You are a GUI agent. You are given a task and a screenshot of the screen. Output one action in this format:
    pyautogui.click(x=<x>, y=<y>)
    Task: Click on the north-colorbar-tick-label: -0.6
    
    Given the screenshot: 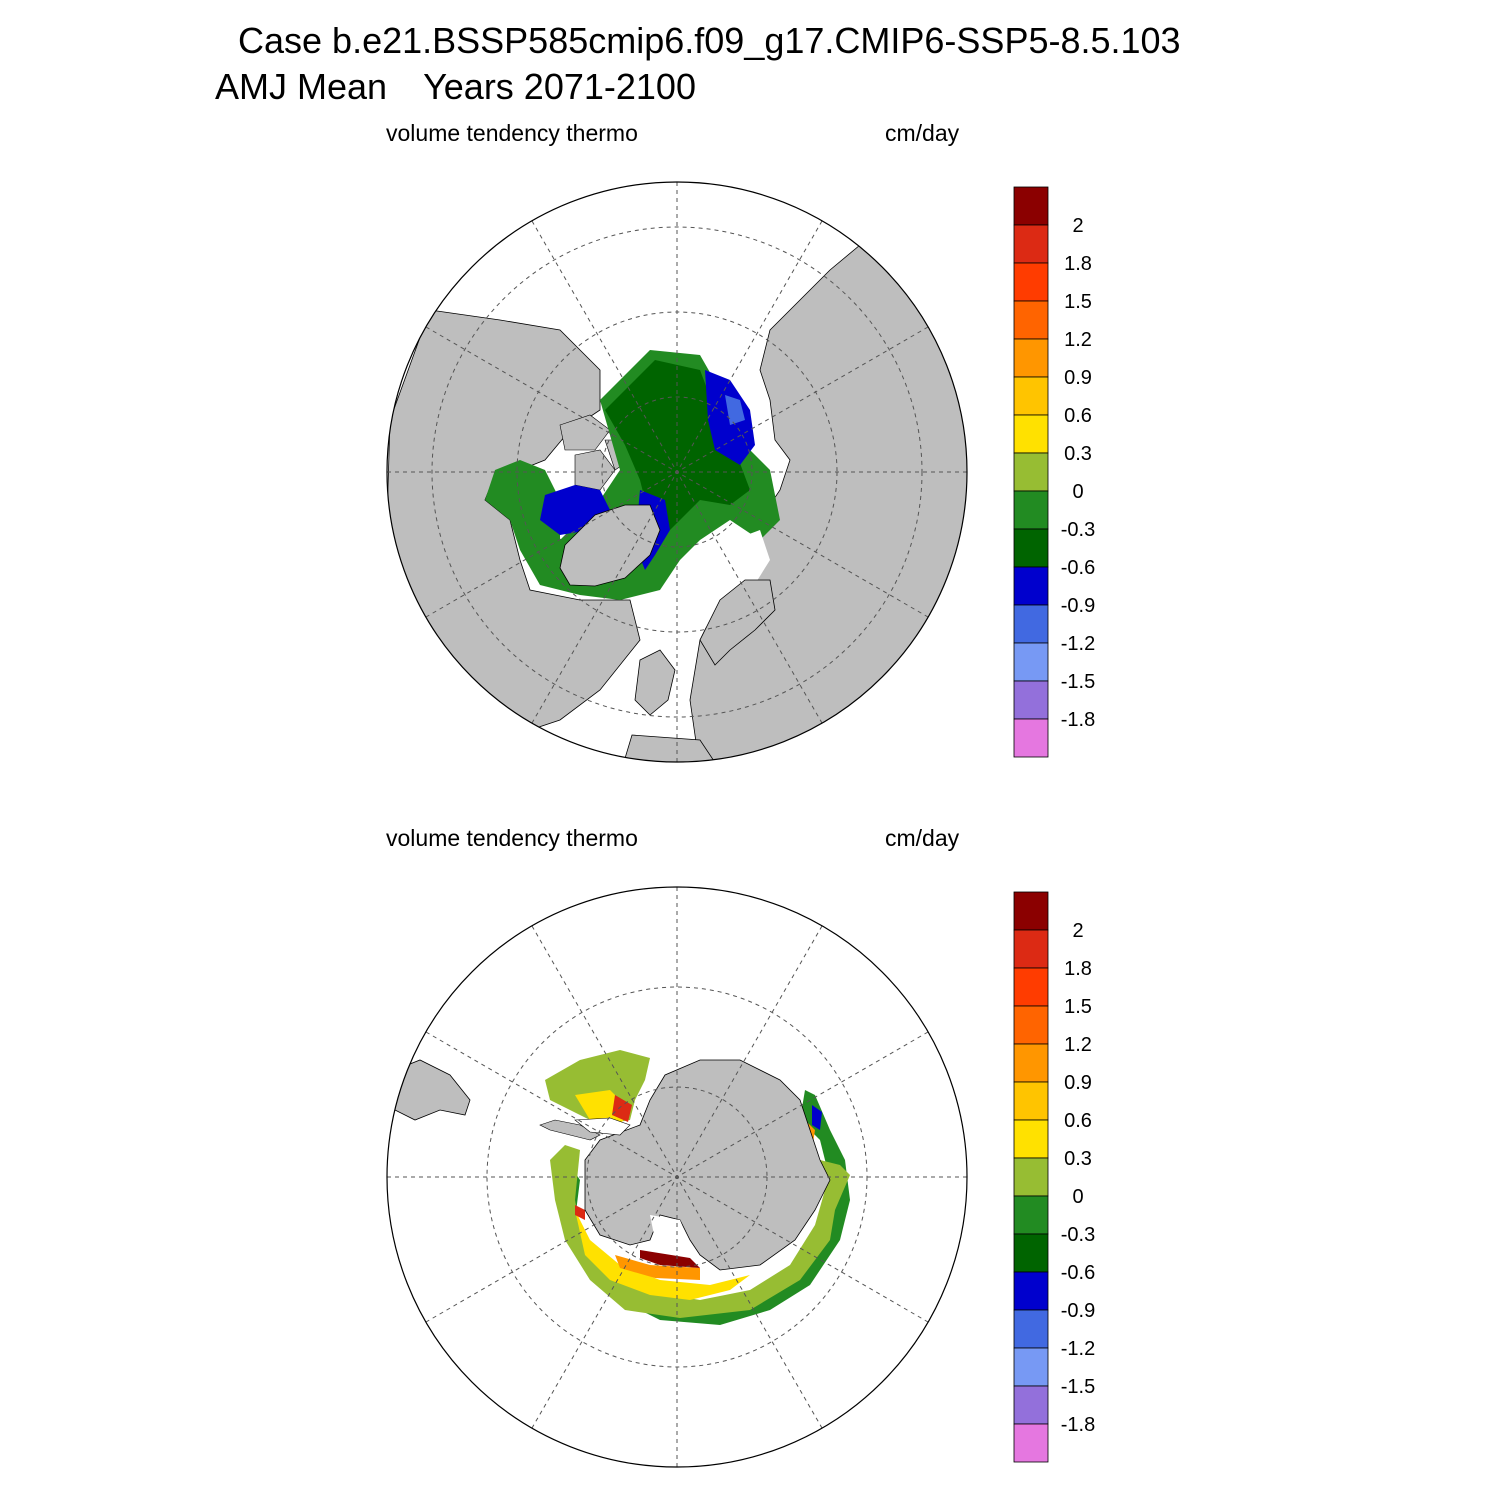 What is the action you would take?
    pyautogui.click(x=1078, y=568)
    